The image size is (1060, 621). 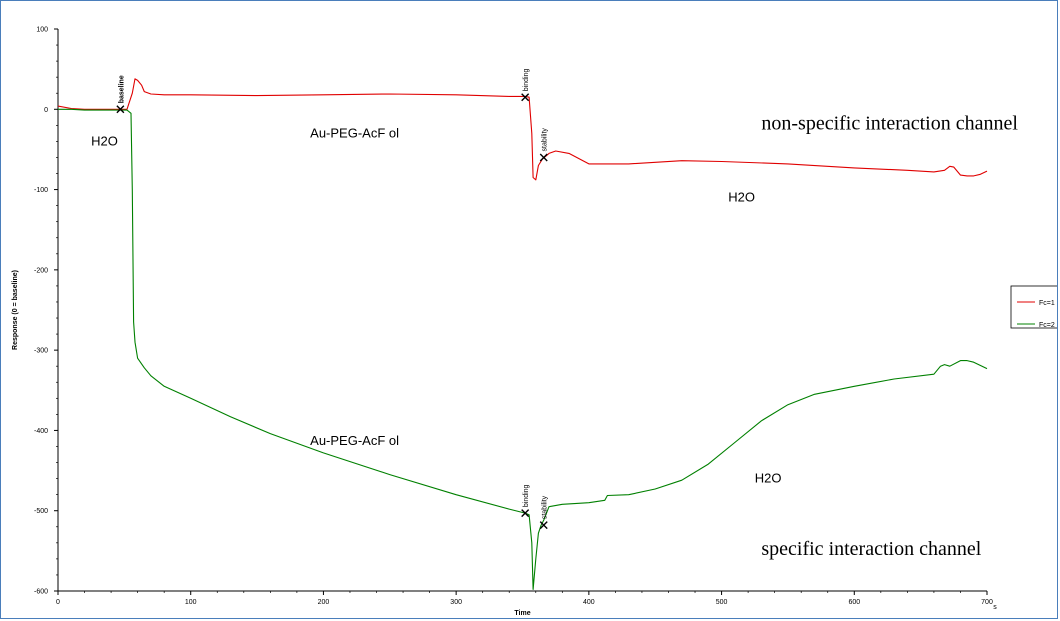 I want to click on annotation-label: specific interaction channel, so click(x=871, y=549).